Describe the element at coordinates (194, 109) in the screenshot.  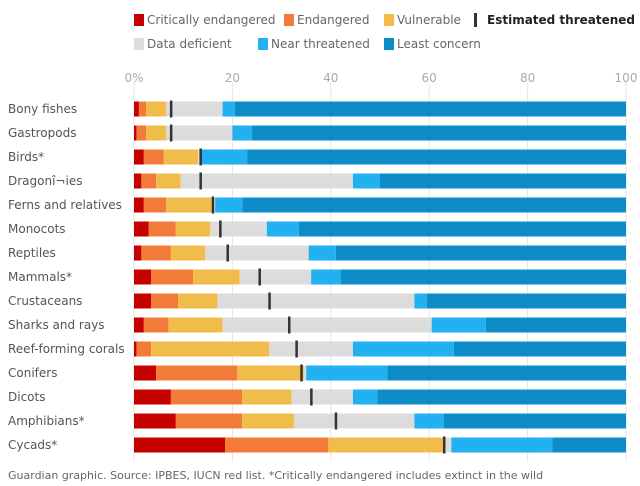
I see `bar-bony-fishes-data-deficient` at that location.